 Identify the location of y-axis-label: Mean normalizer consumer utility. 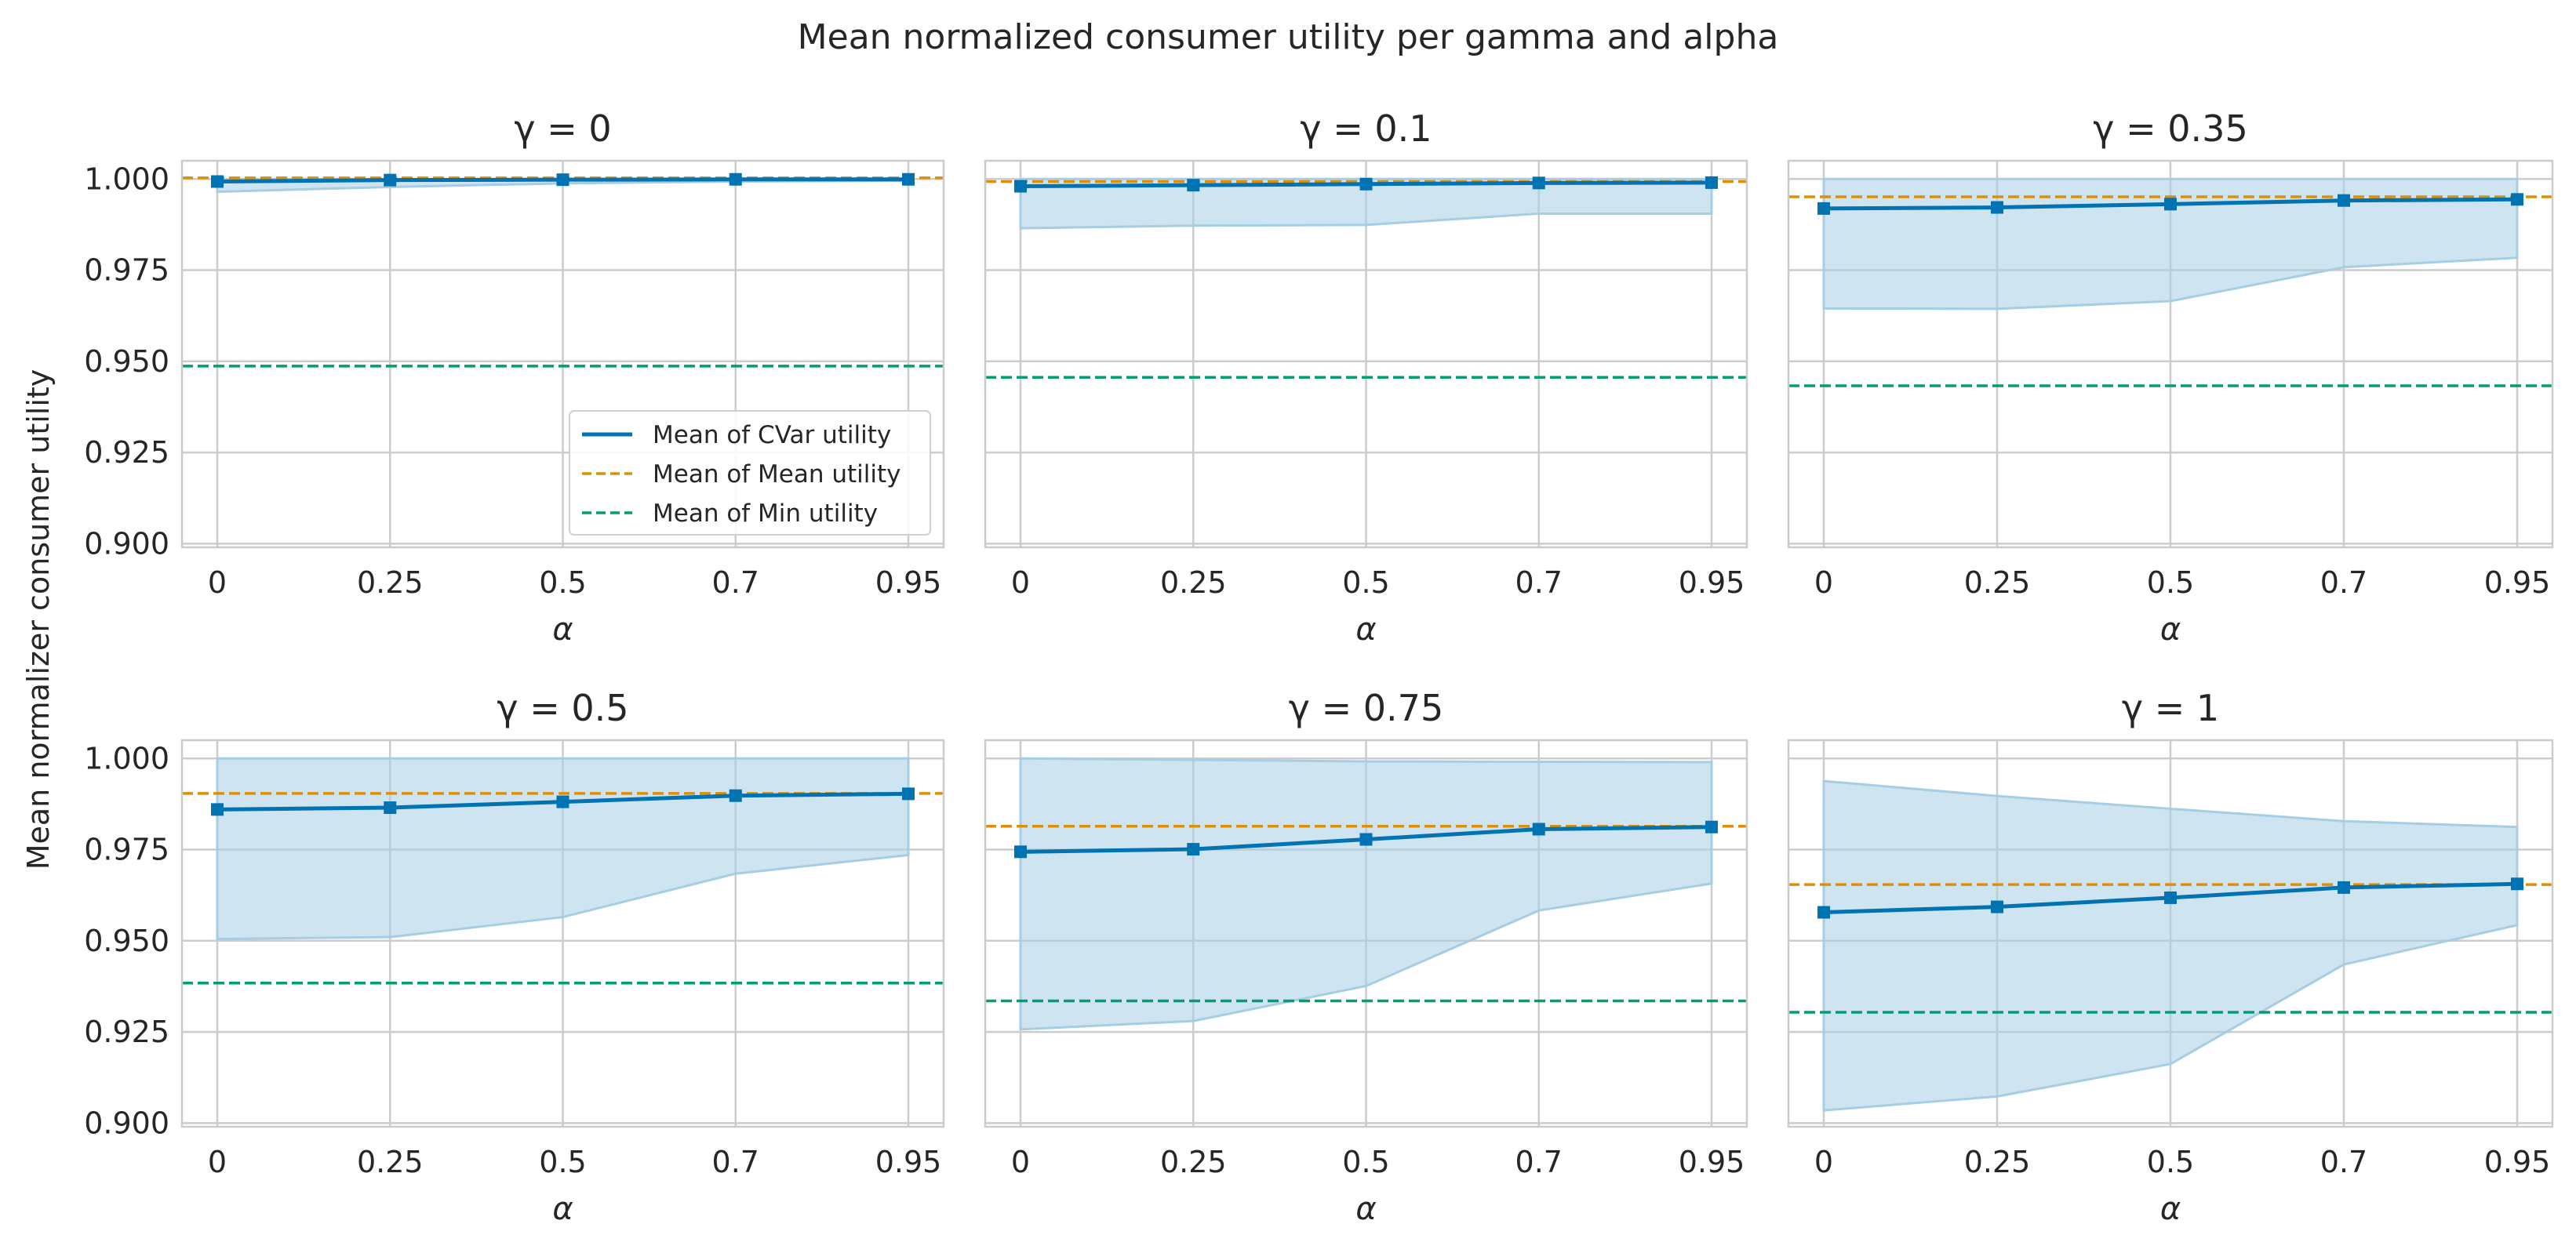
(38, 619).